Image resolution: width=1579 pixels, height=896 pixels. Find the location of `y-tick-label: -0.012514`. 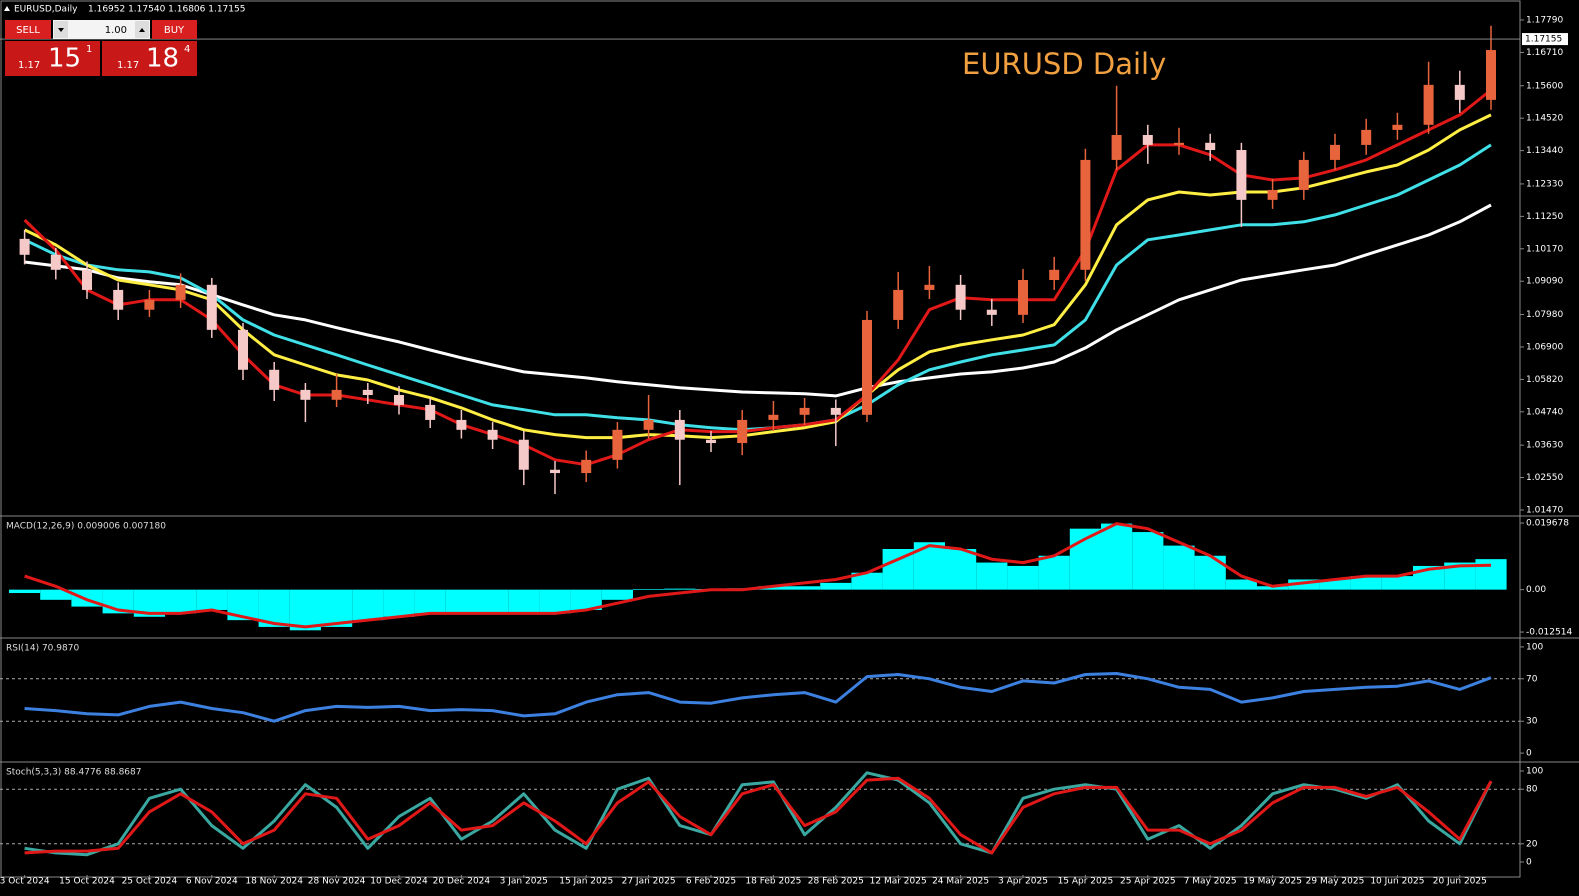

y-tick-label: -0.012514 is located at coordinates (1549, 633).